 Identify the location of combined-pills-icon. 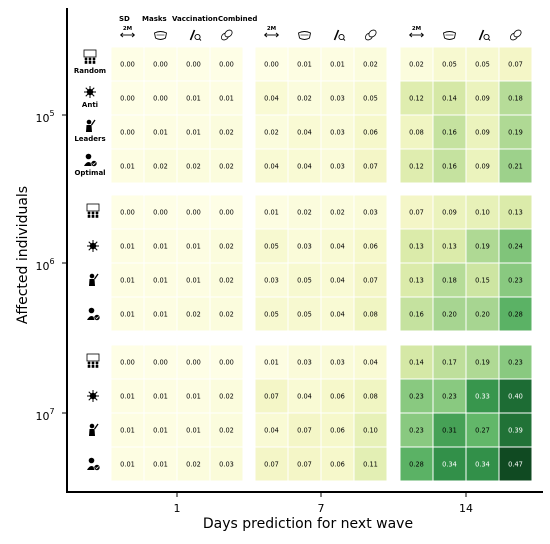
(226, 35).